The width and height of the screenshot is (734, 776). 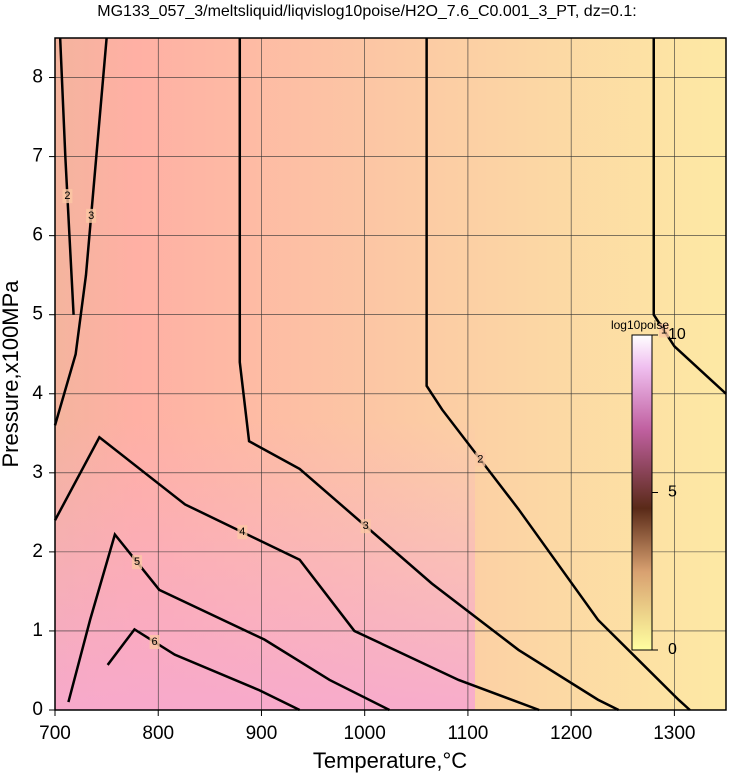 What do you see at coordinates (467, 733) in the screenshot?
I see `x-tick-label: 1100` at bounding box center [467, 733].